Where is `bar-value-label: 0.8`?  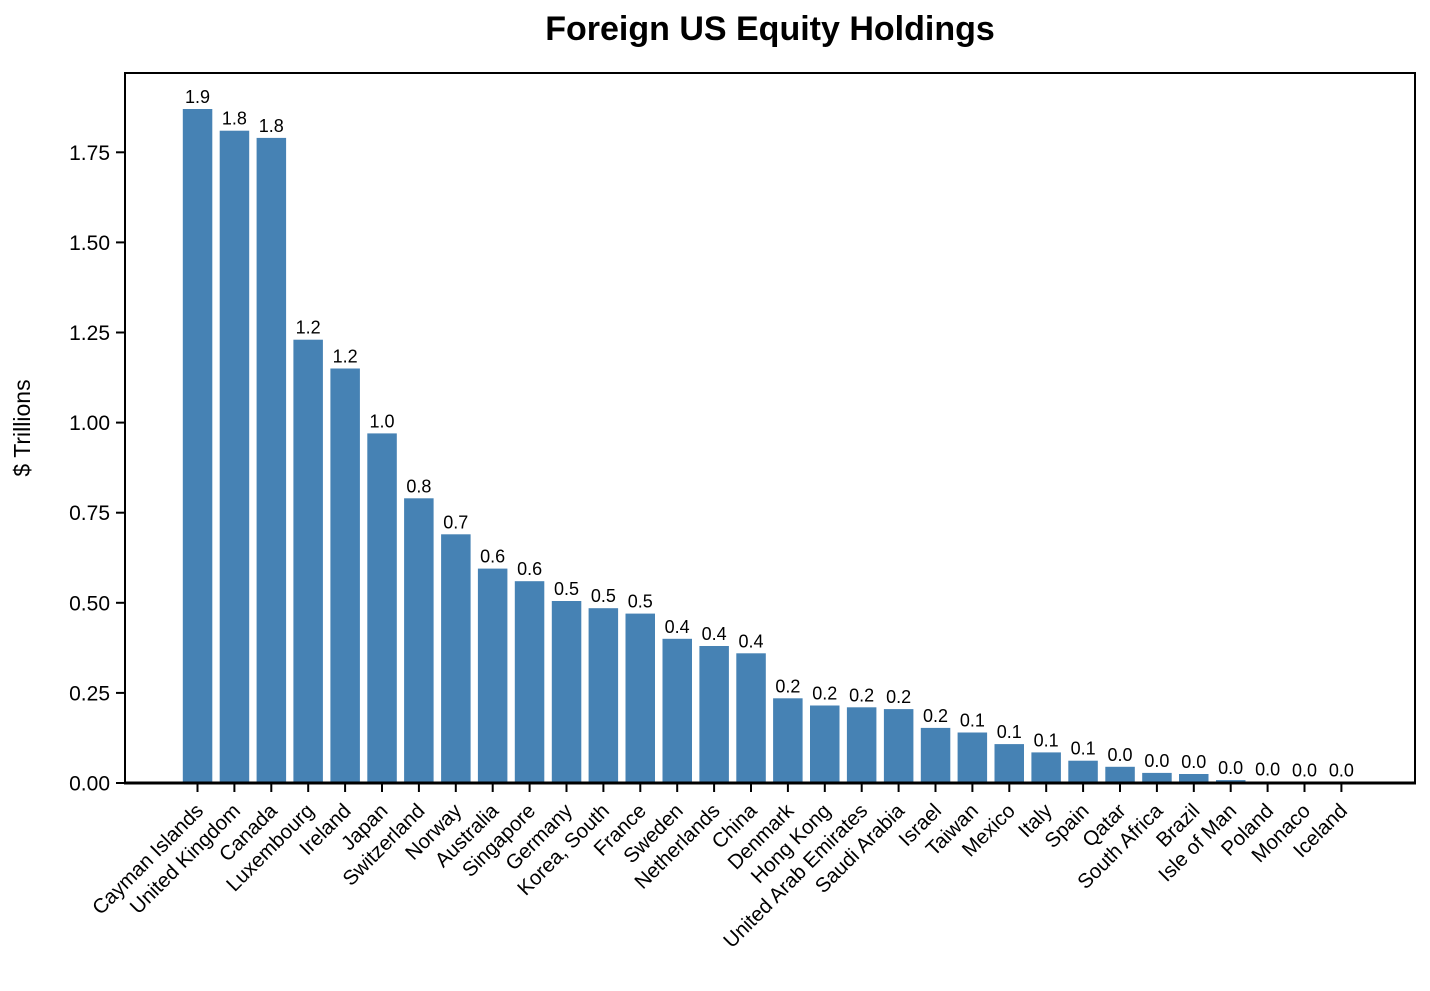
bar-value-label: 0.8 is located at coordinates (418, 486).